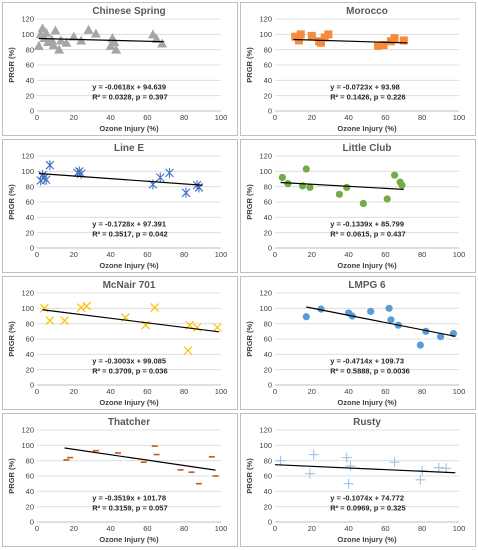 The image size is (478, 550). I want to click on regression-stats: R² = 0.3517, p = 0.042, so click(129, 234).